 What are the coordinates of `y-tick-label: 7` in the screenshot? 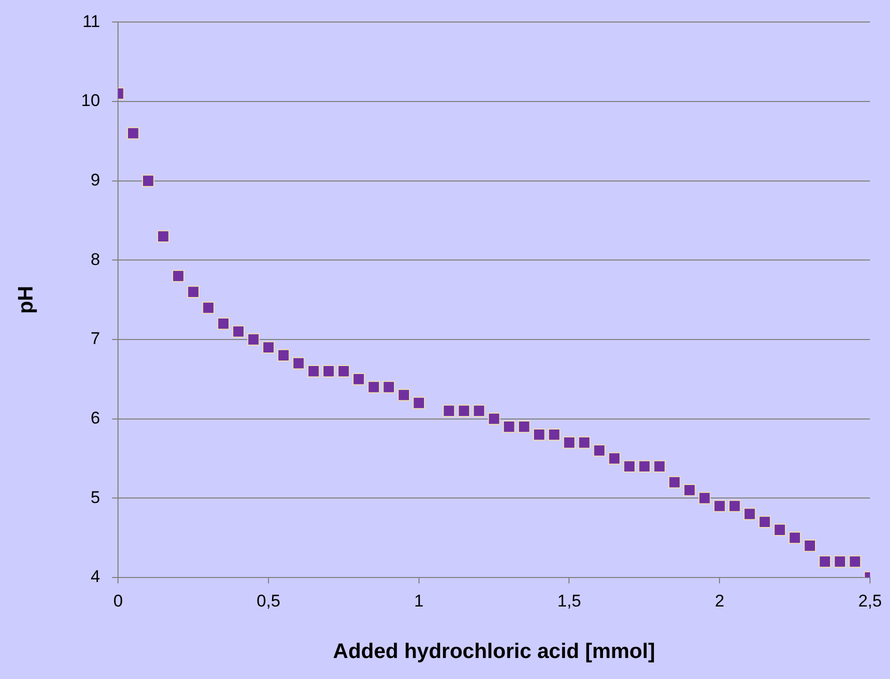 It's located at (95, 338).